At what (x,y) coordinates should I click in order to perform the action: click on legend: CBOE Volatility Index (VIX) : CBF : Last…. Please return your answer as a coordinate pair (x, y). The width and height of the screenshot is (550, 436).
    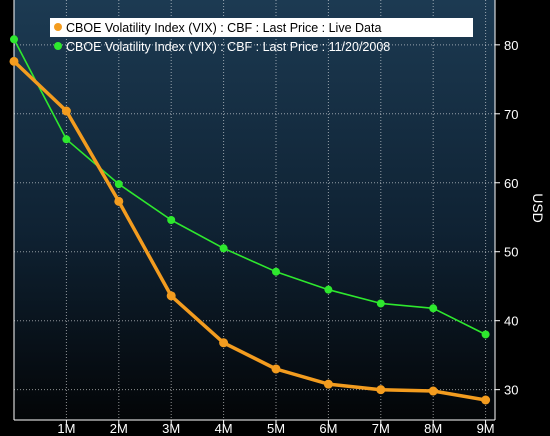
    Looking at the image, I should click on (261, 36).